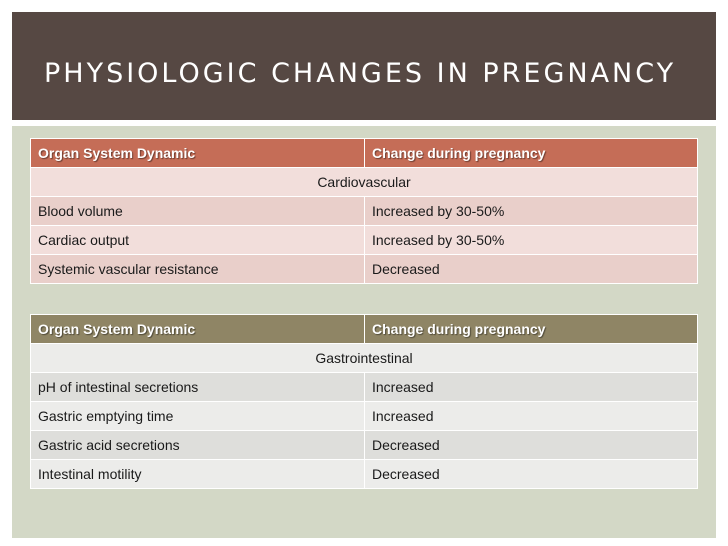 This screenshot has height=546, width=728. Describe the element at coordinates (197, 269) in the screenshot. I see `cell-dynamic: Systemic vascular resistance` at that location.